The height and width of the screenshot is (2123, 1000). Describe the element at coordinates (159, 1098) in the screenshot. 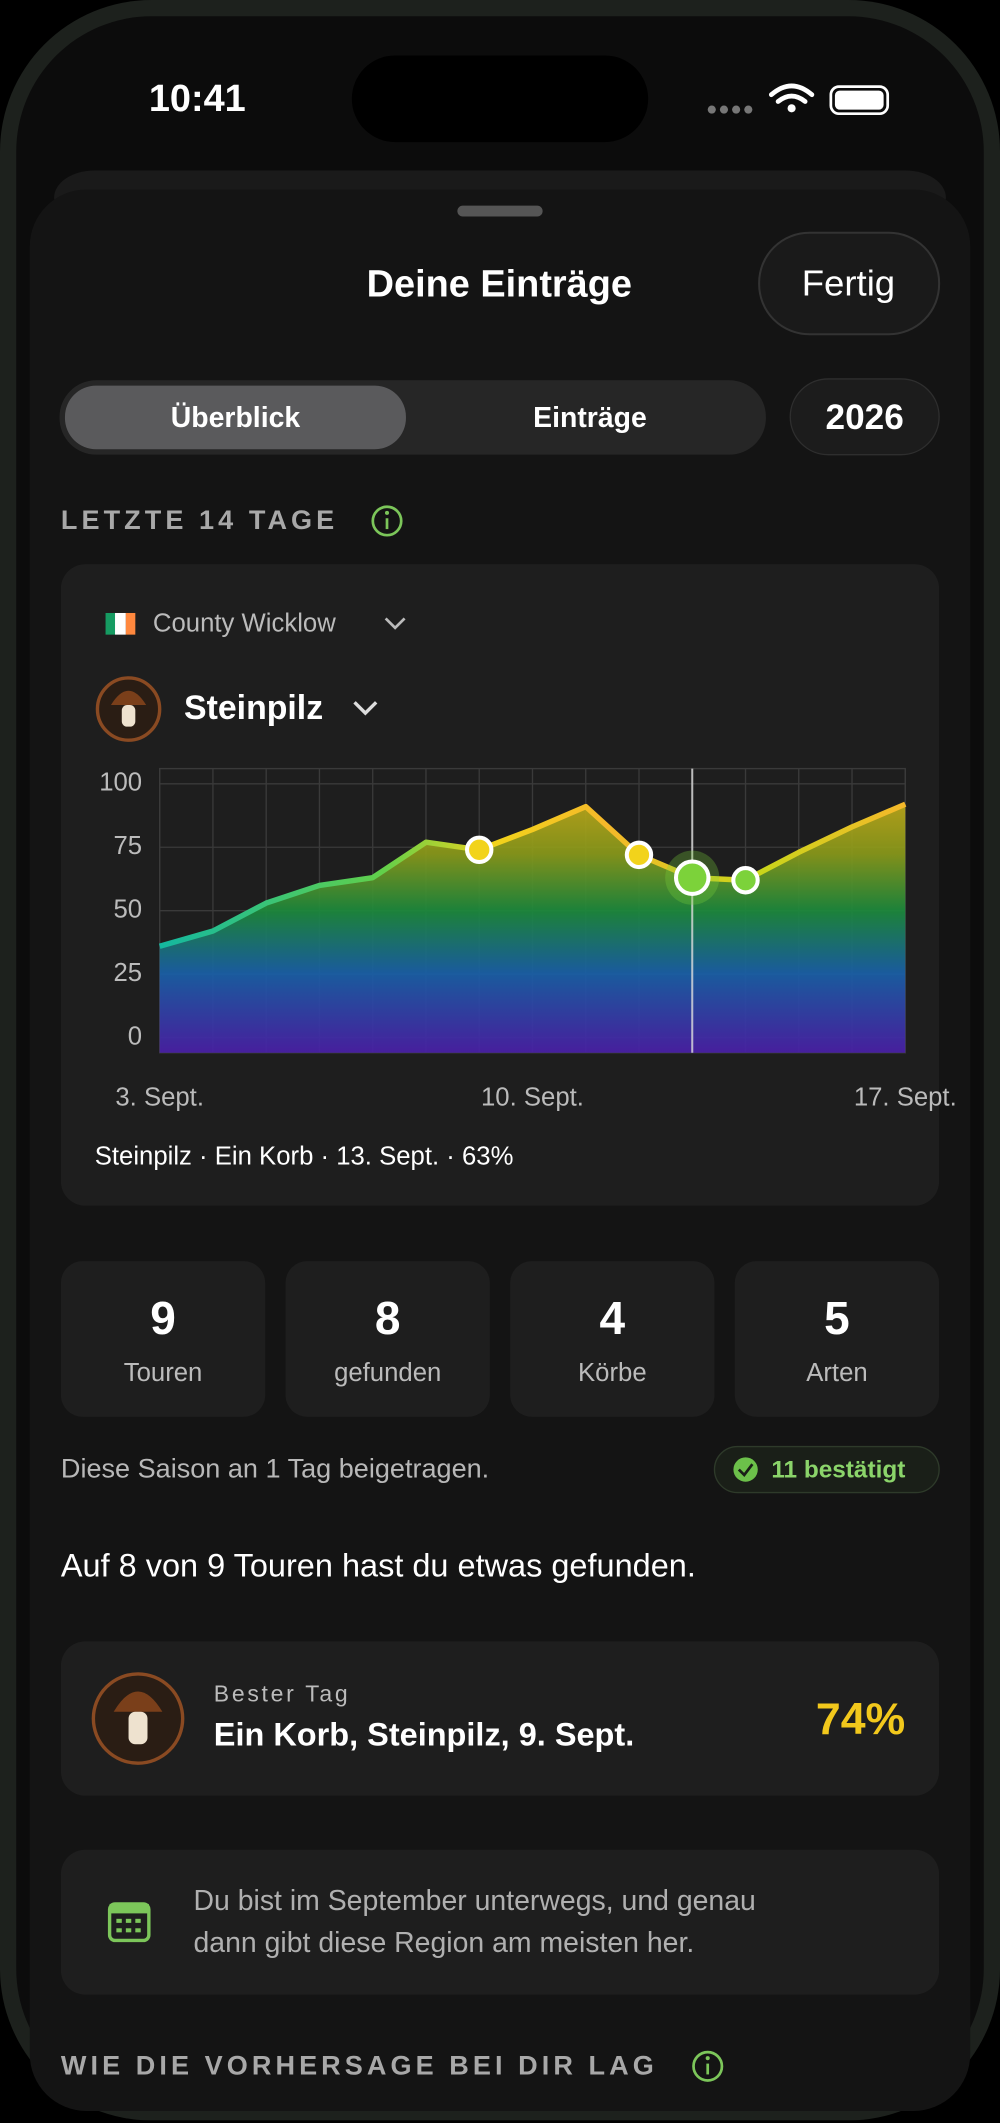

I see `x-tick-label: 3. Sept.` at that location.